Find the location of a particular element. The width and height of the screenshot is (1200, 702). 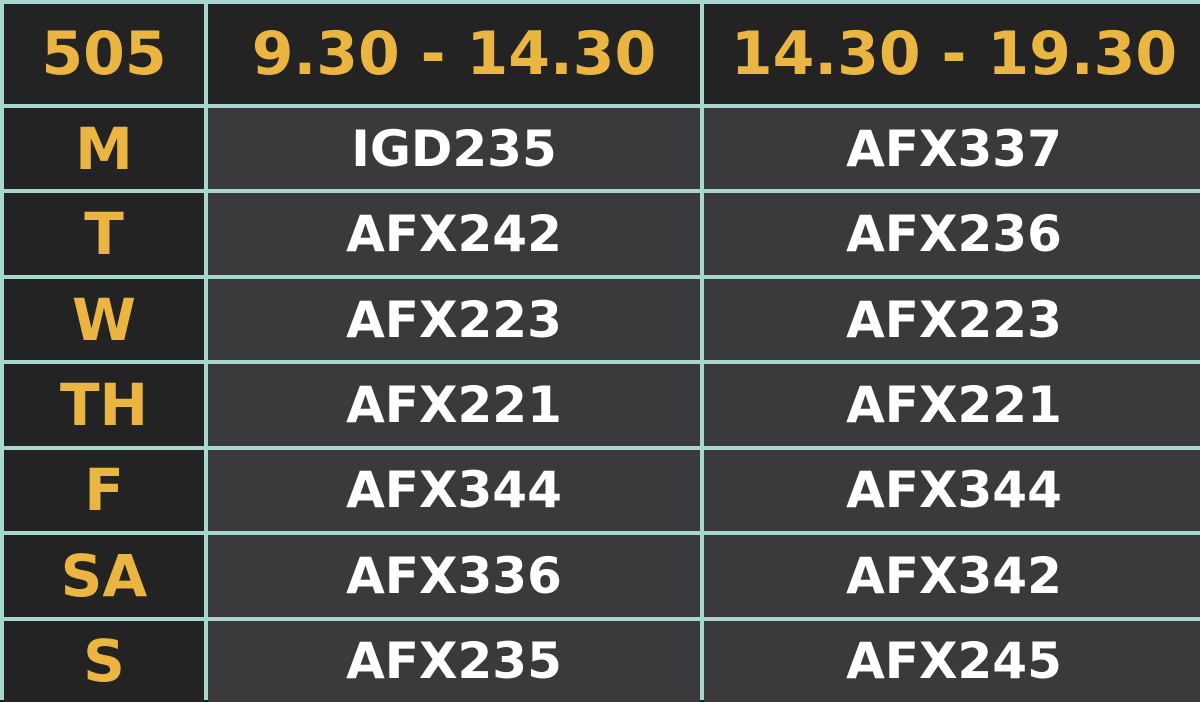

slot-header-evening: 14.30 - 19.30 is located at coordinates (952, 54).